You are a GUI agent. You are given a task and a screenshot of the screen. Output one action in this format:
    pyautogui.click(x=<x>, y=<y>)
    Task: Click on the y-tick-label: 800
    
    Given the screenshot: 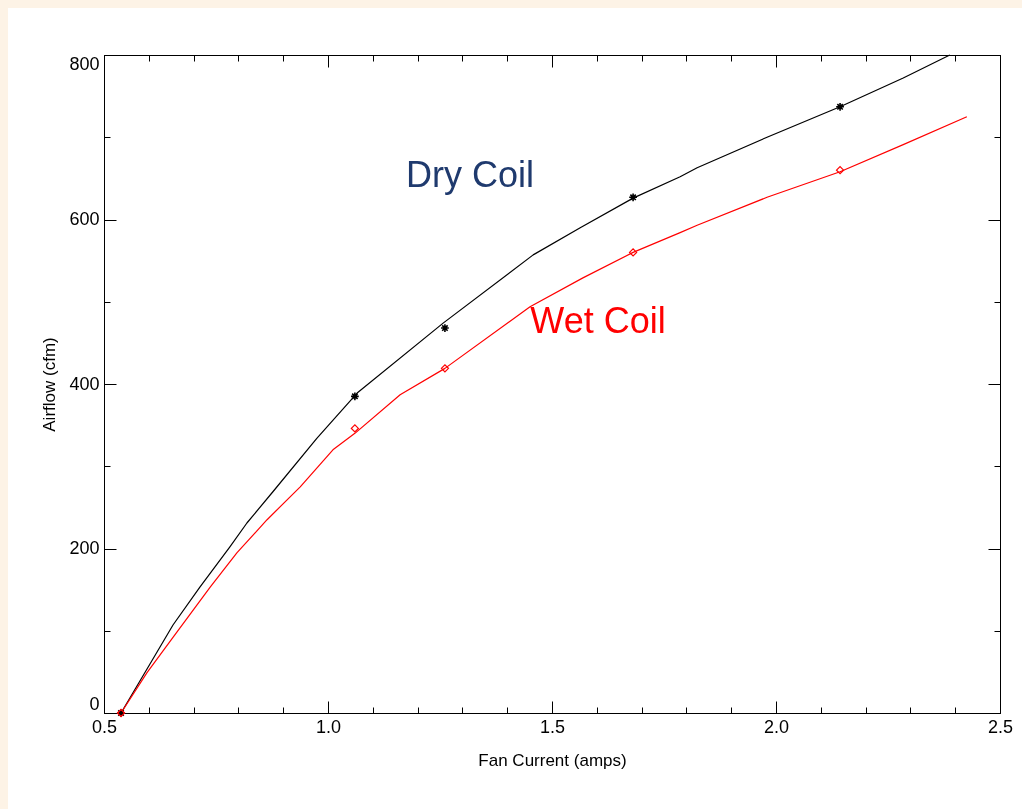 What is the action you would take?
    pyautogui.click(x=84, y=63)
    